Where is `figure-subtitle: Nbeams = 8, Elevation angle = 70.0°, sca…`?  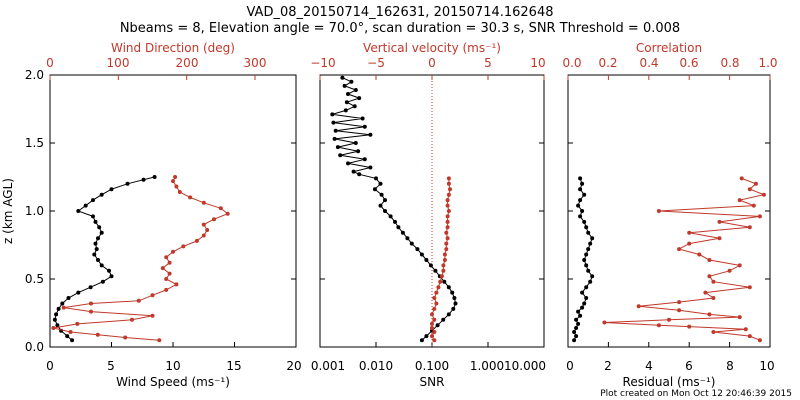
figure-subtitle: Nbeams = 8, Elevation angle = 70.0°, sca… is located at coordinates (400, 28).